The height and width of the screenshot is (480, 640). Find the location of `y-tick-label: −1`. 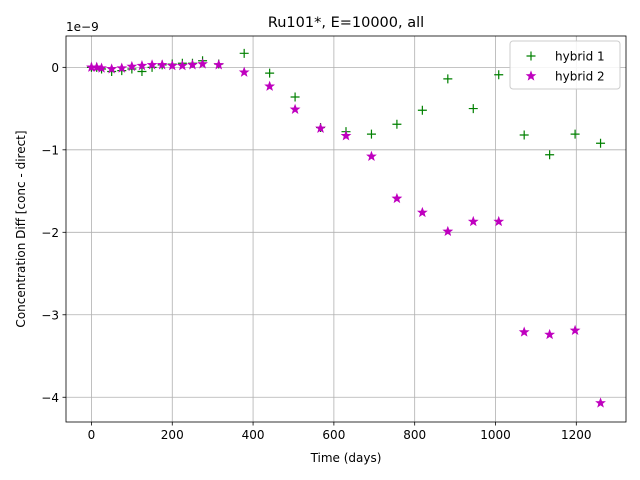

y-tick-label: −1 is located at coordinates (50, 150).